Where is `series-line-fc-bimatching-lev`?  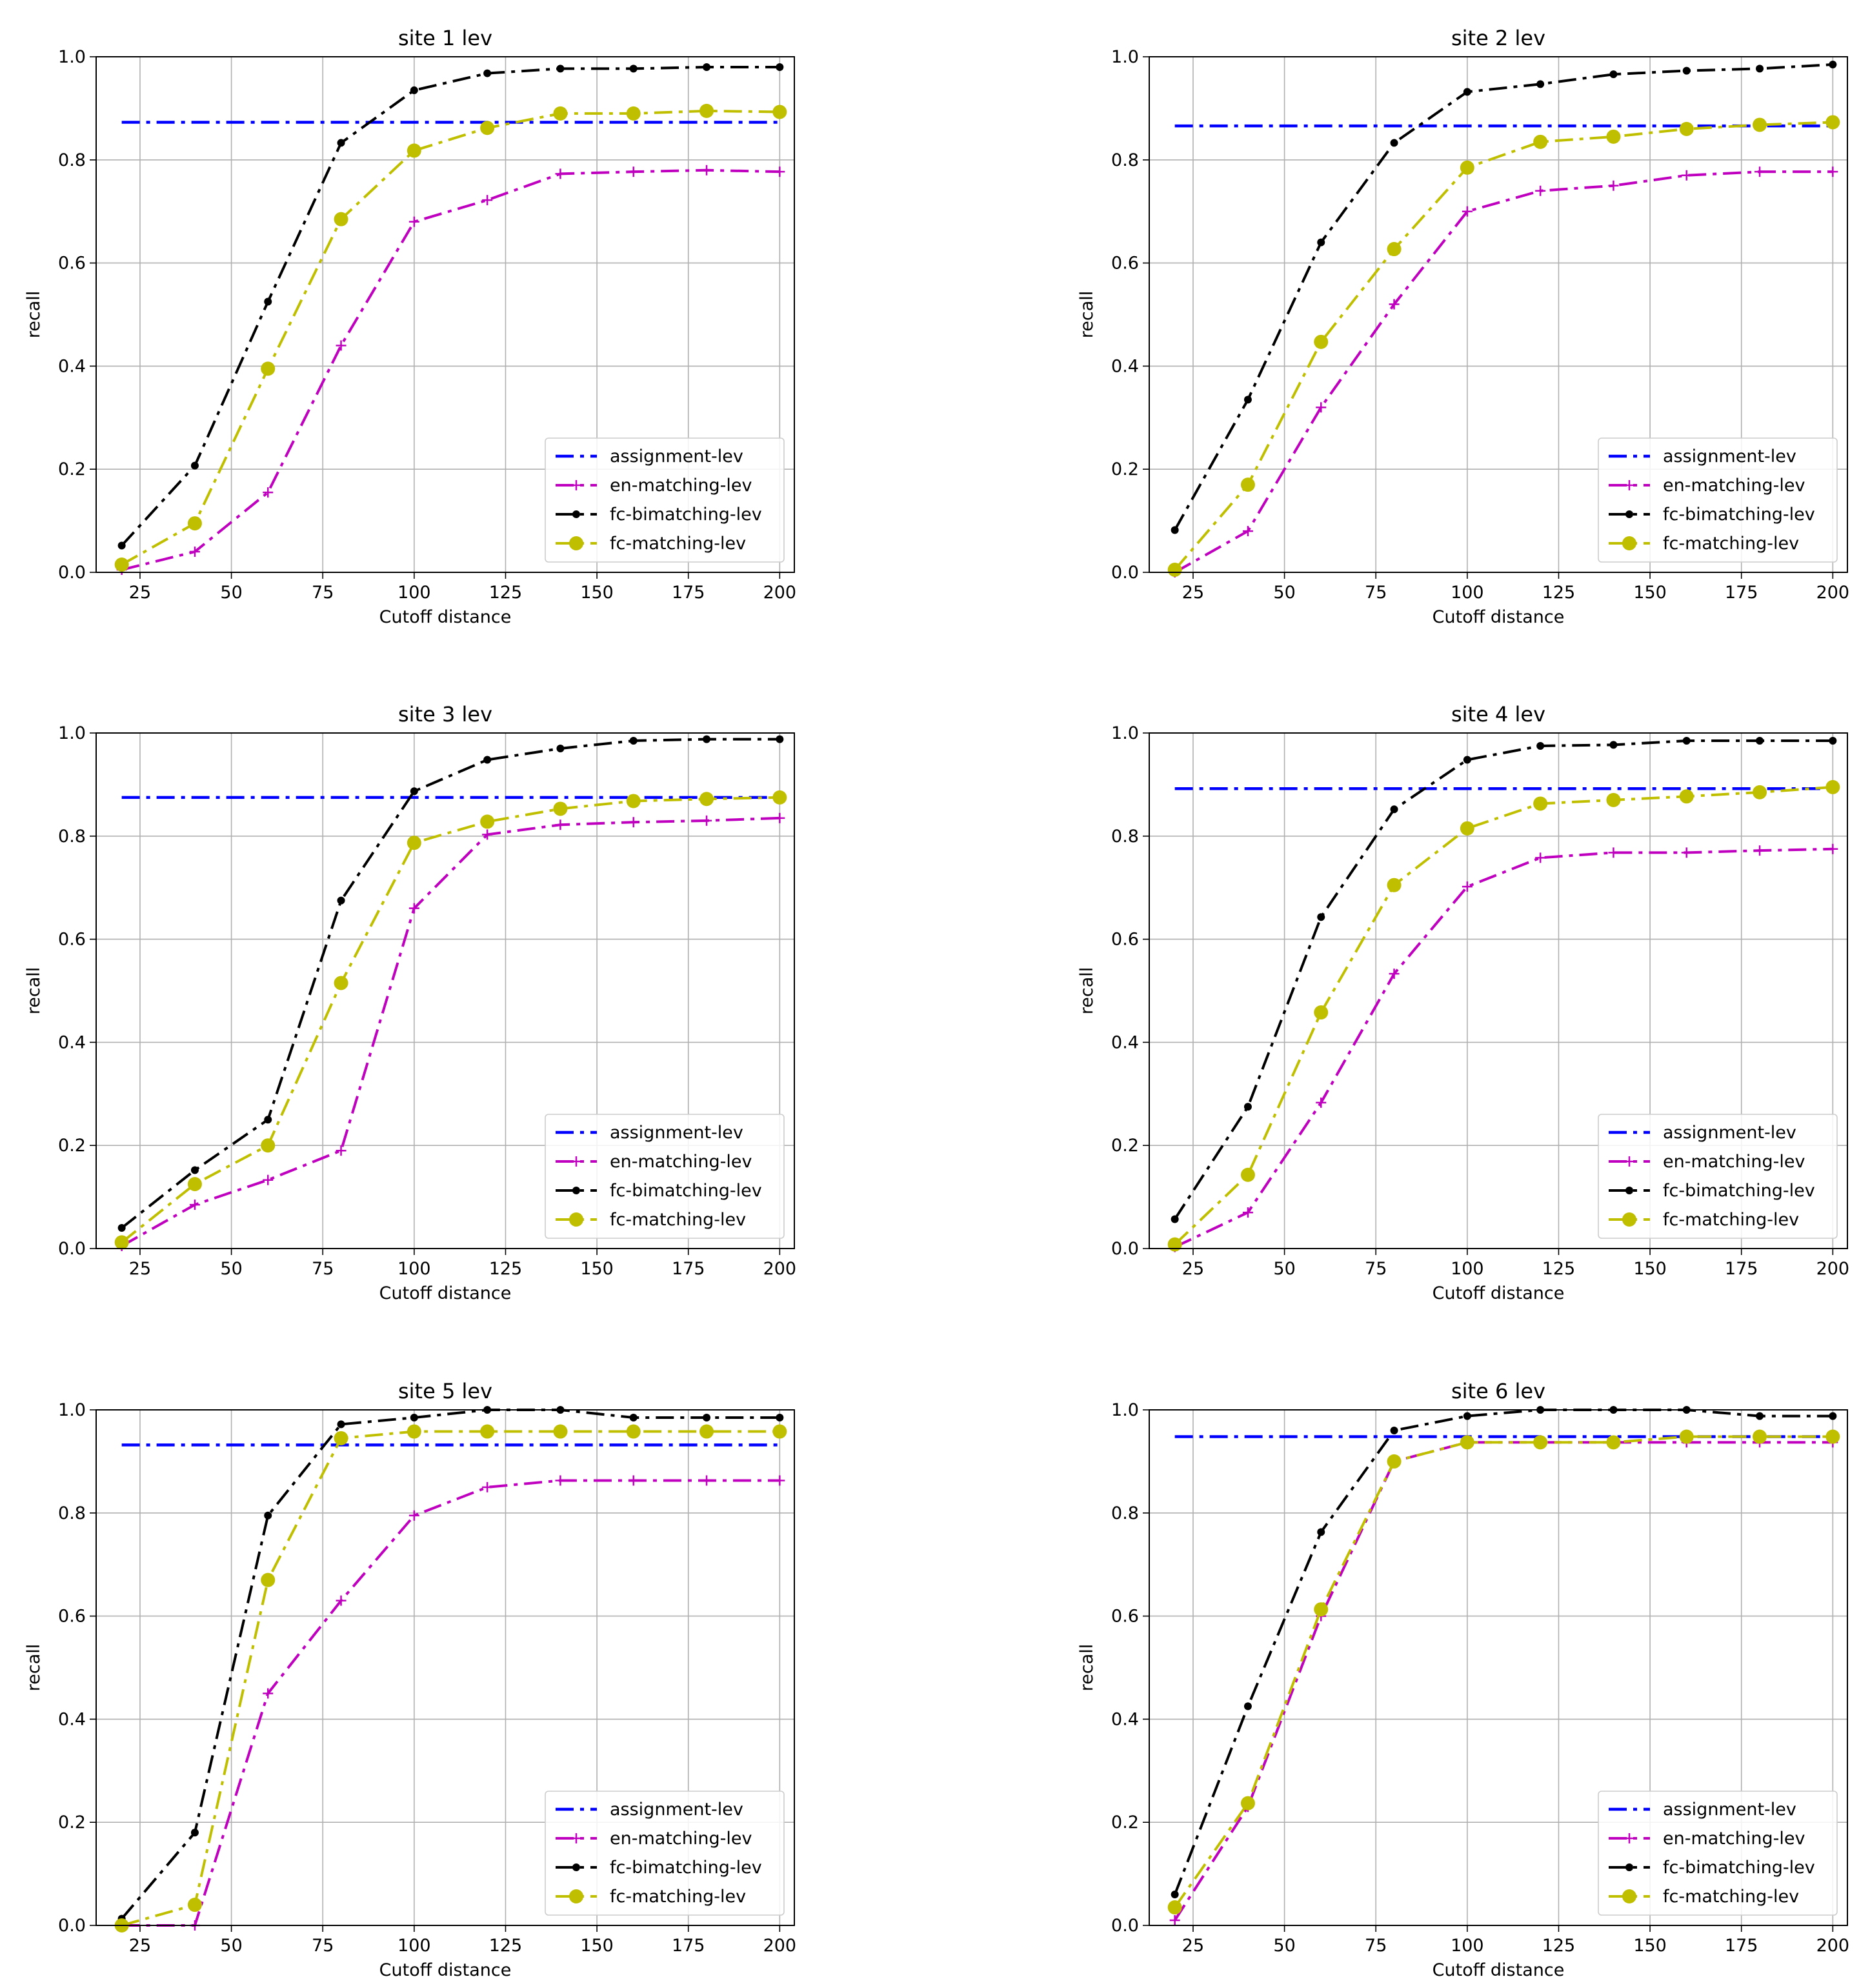 series-line-fc-bimatching-lev is located at coordinates (450, 306).